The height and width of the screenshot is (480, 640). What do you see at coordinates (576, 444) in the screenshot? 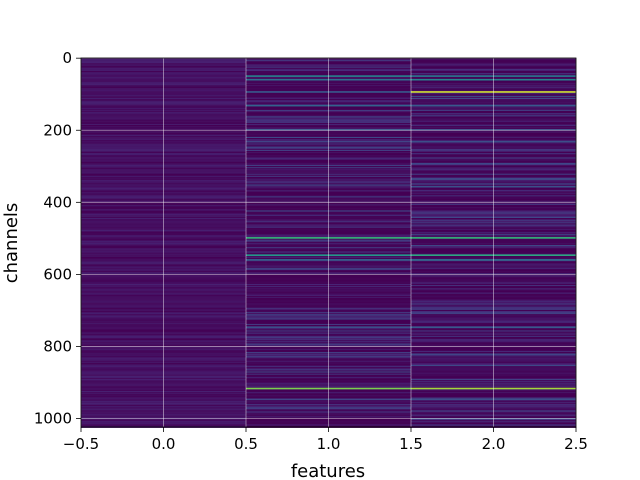
I see `x-tick-label: 2.5` at bounding box center [576, 444].